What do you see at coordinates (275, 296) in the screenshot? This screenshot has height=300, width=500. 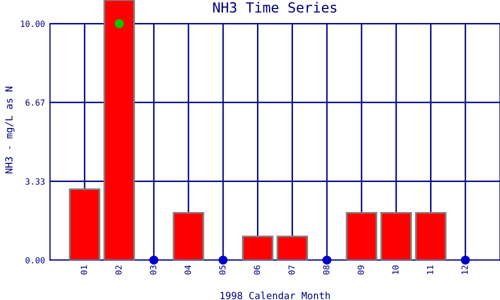 I see `x-axis-title: 1998 Calendar Month` at bounding box center [275, 296].